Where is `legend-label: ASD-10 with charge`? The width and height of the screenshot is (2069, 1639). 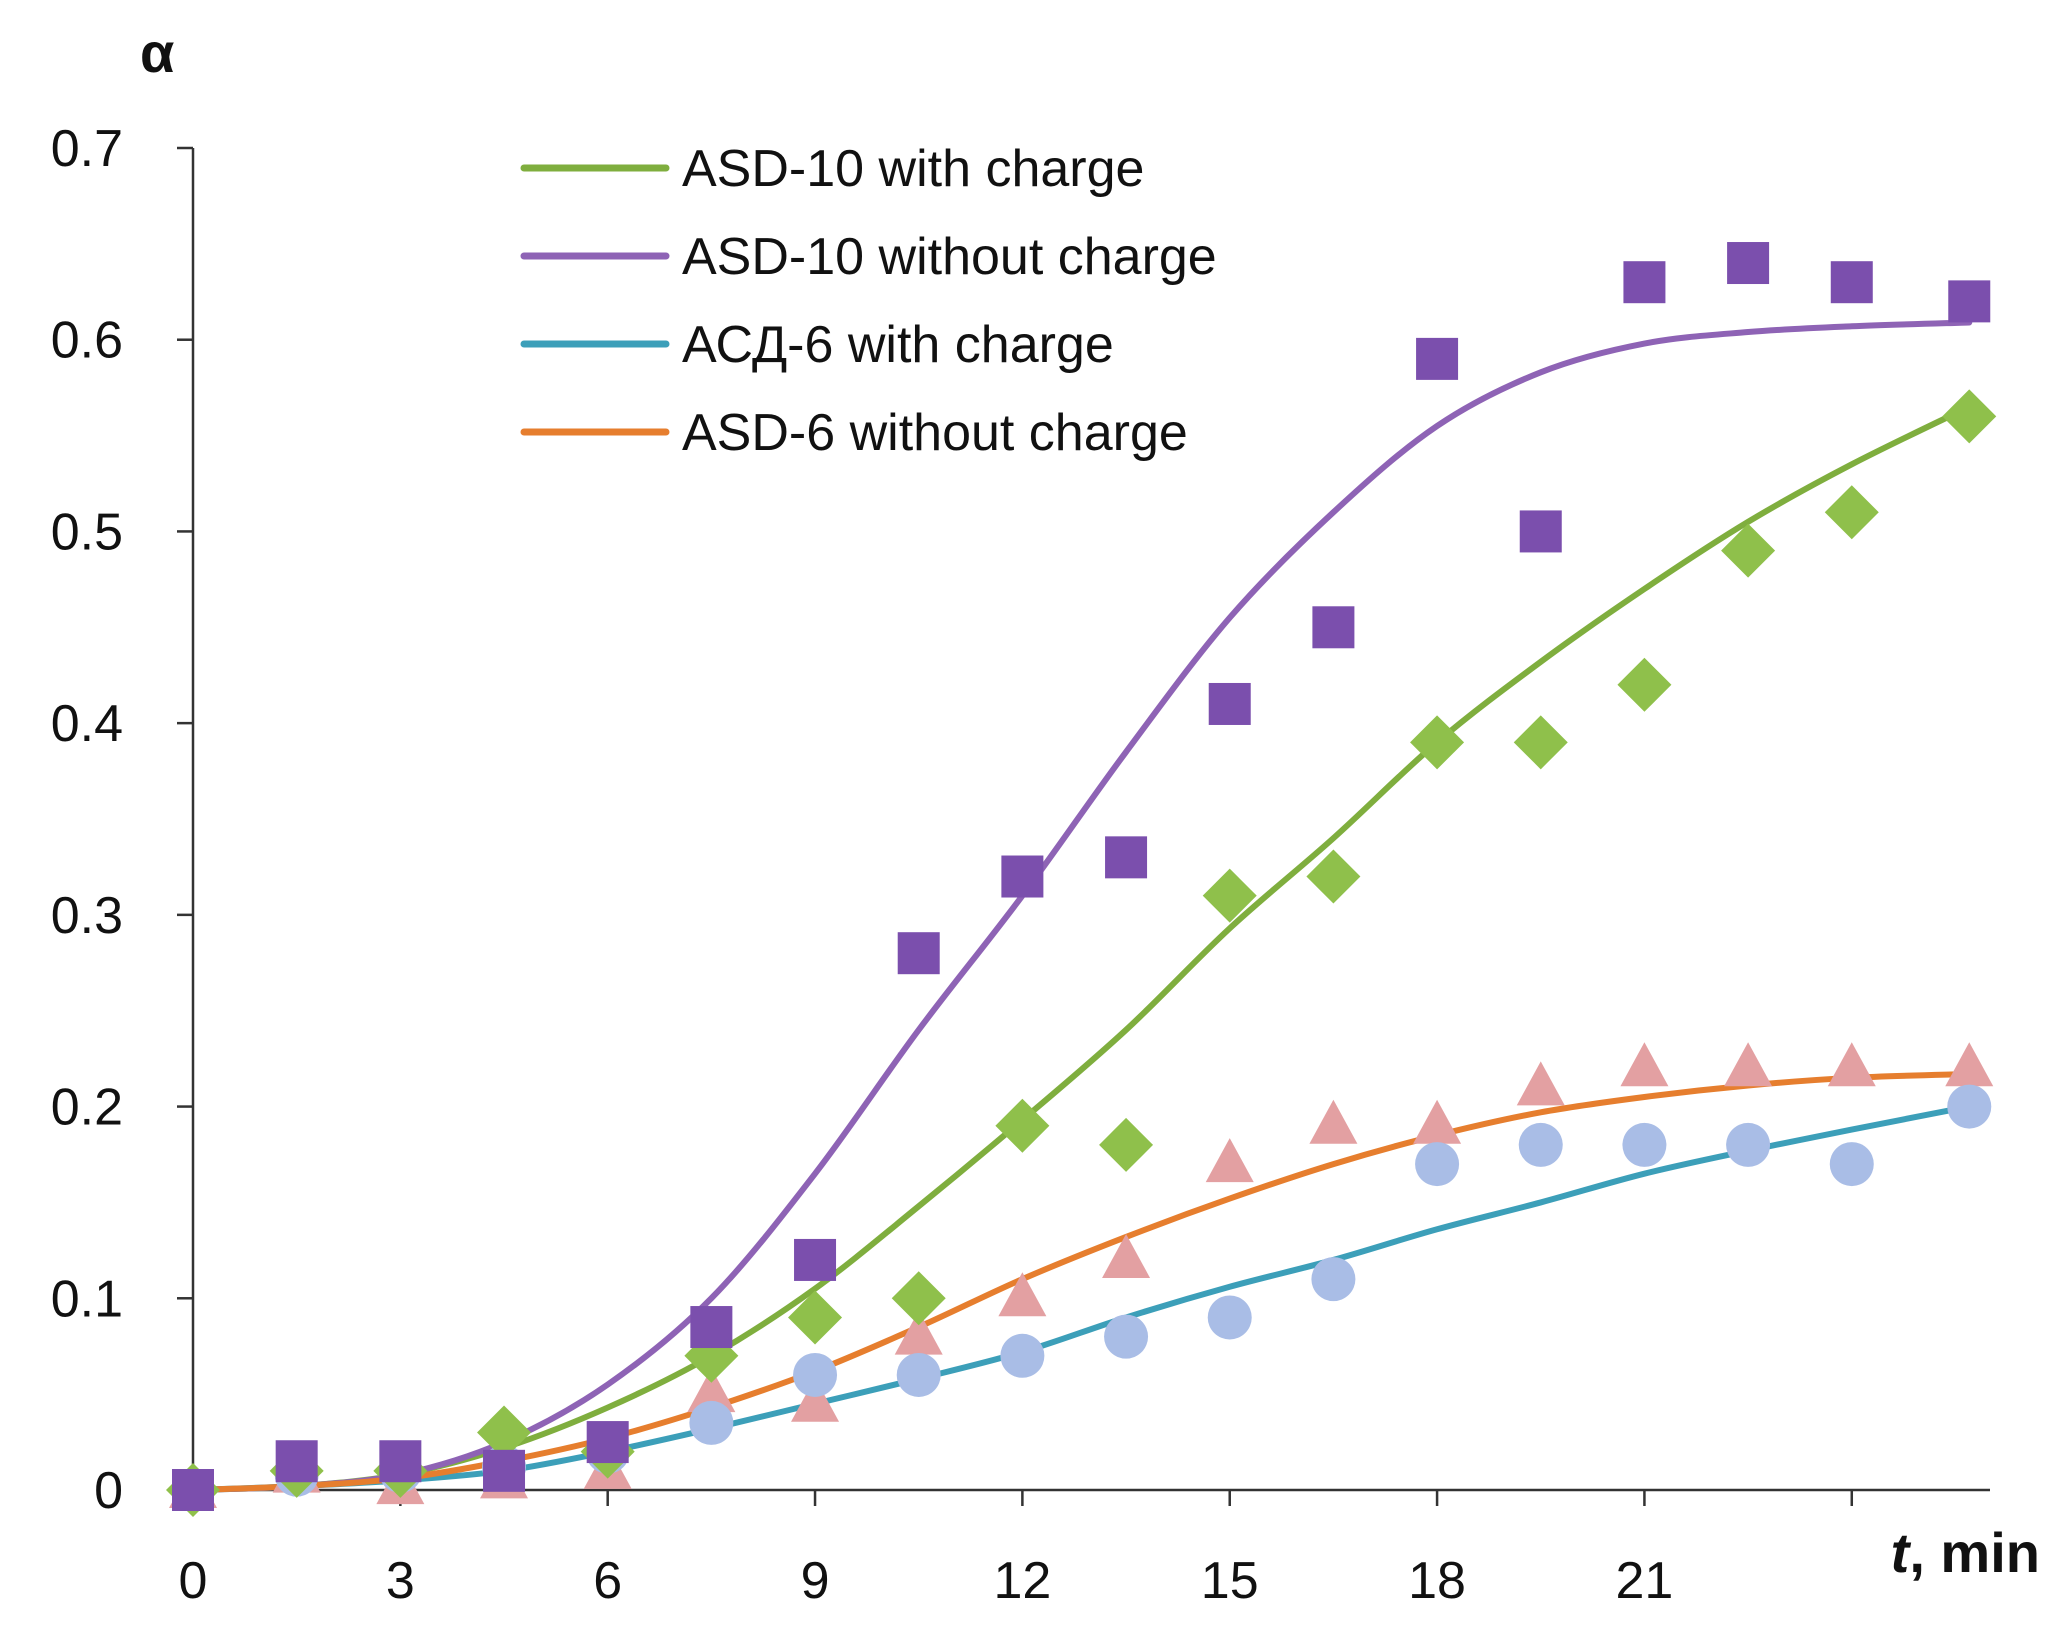 legend-label: ASD-10 with charge is located at coordinates (913, 169).